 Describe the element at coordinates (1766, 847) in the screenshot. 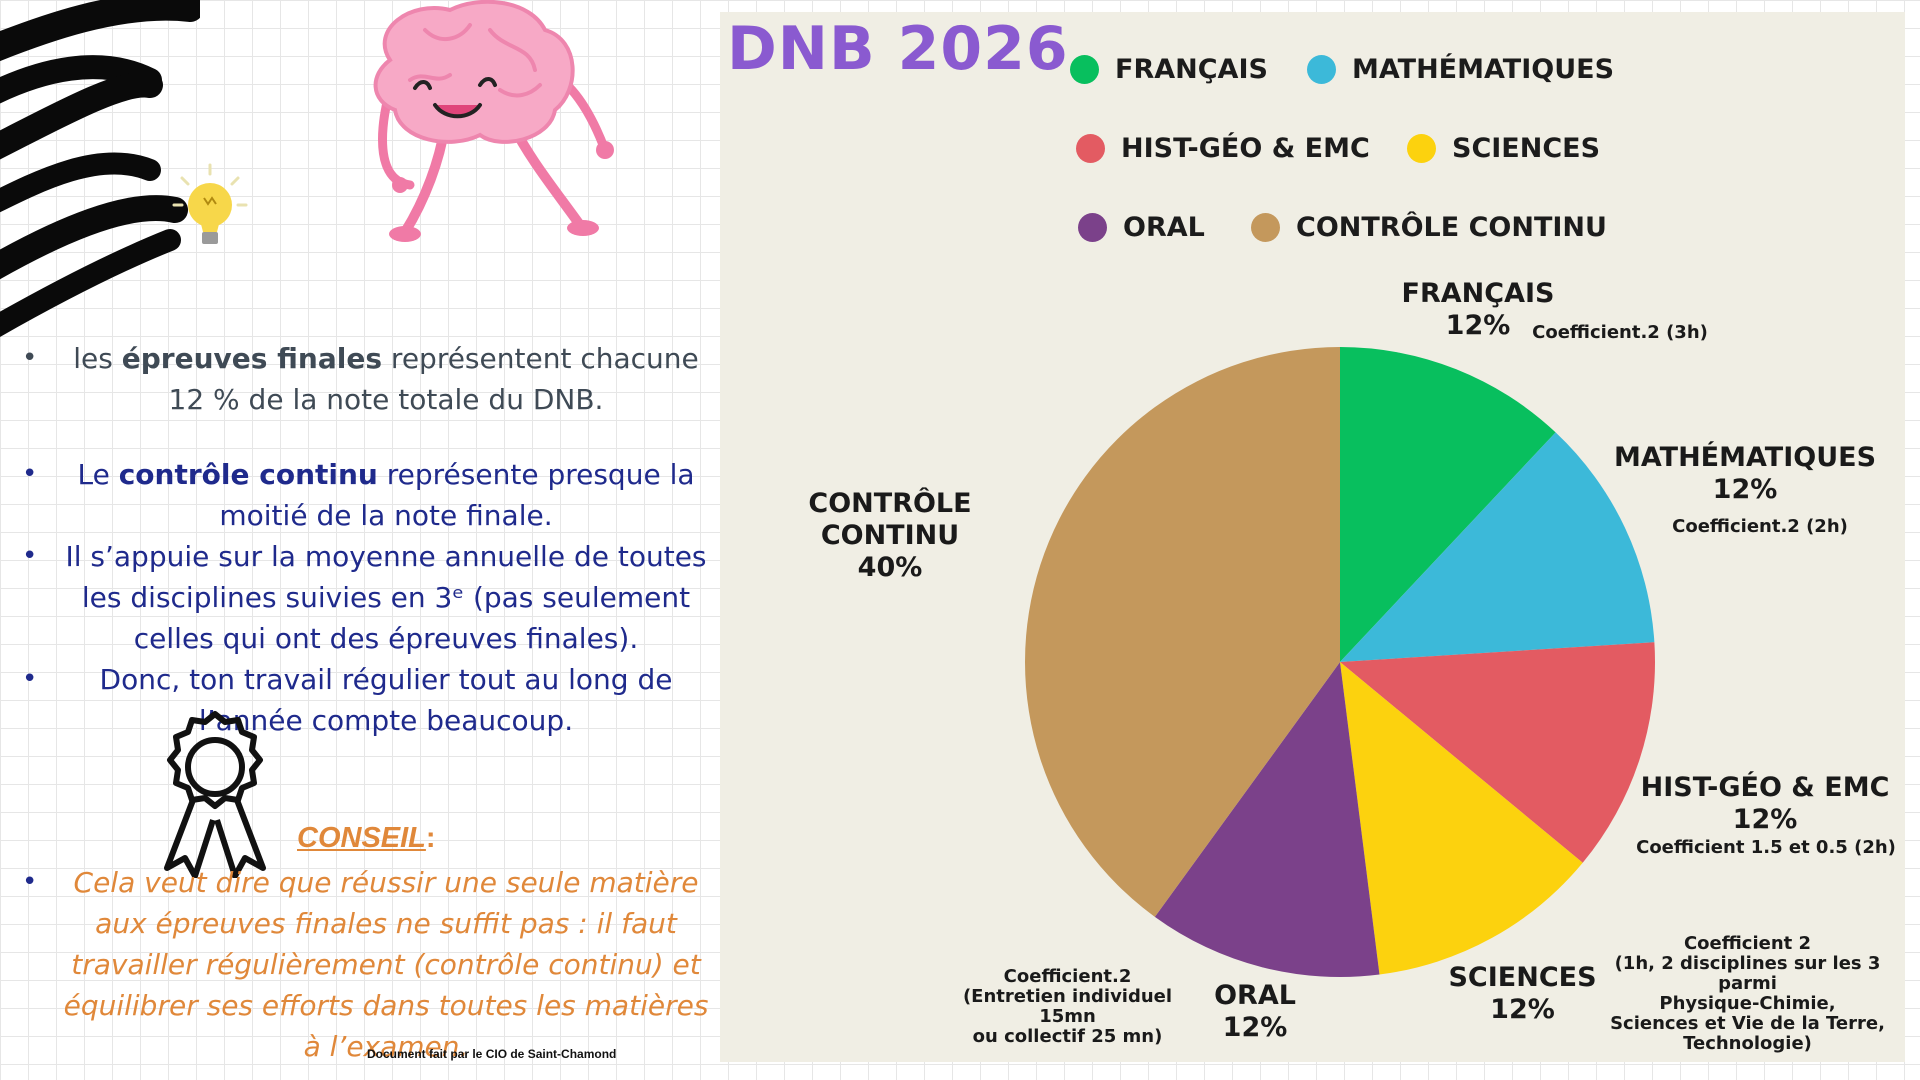

I see `slice-coef-histgeo: Coefficient 1.5 et 0.5 (2h)` at that location.